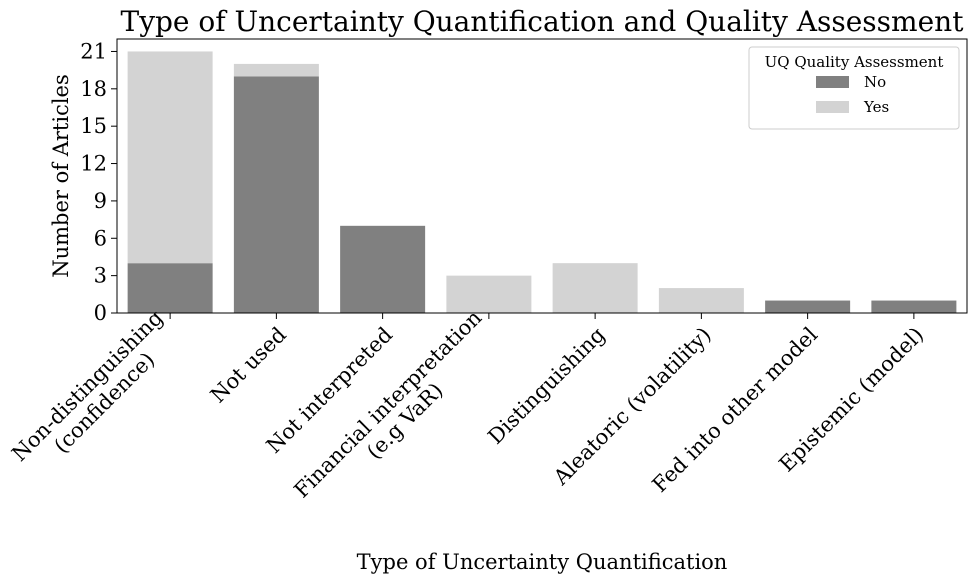 The height and width of the screenshot is (584, 977). I want to click on legend-swatch-yes, so click(832, 107).